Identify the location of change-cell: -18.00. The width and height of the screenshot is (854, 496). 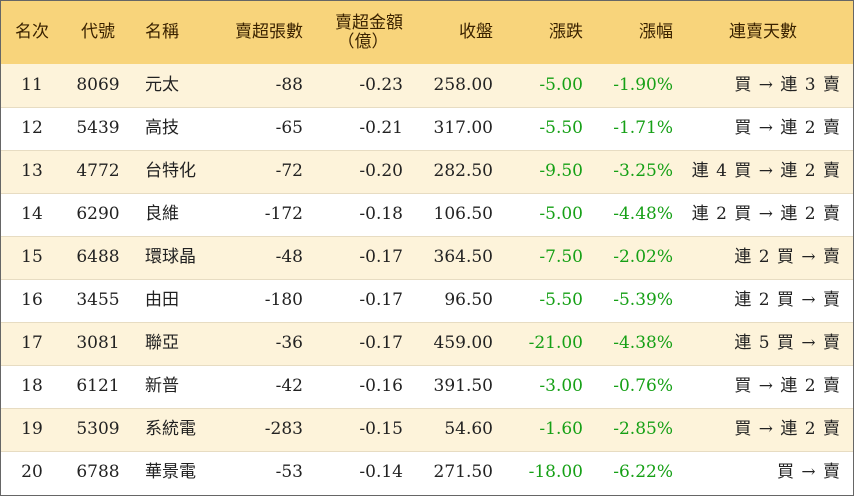
(538, 472).